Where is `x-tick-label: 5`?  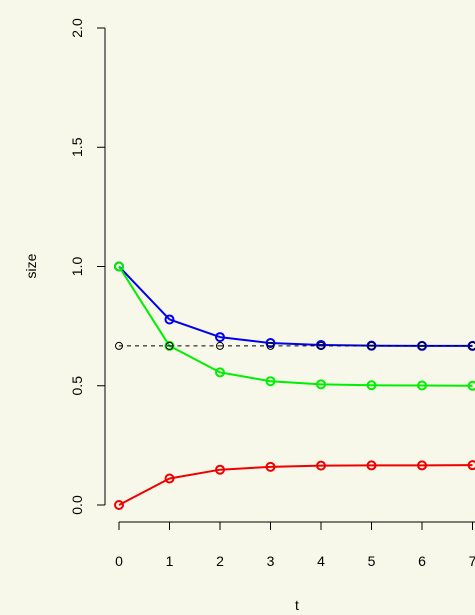 x-tick-label: 5 is located at coordinates (372, 561).